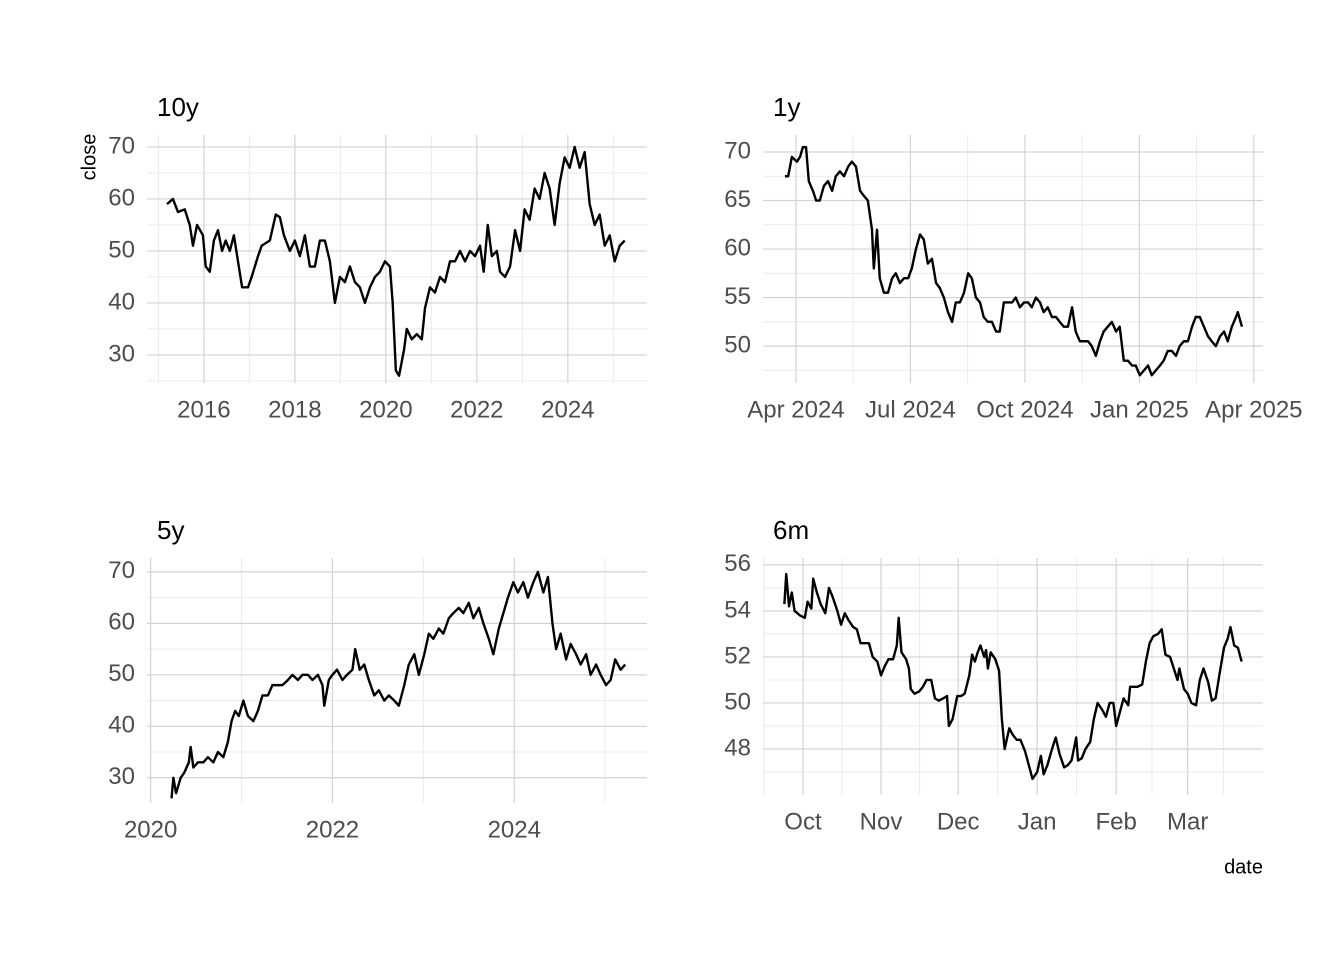 Image resolution: width=1344 pixels, height=960 pixels. What do you see at coordinates (737, 655) in the screenshot?
I see `y-tick-label: 52` at bounding box center [737, 655].